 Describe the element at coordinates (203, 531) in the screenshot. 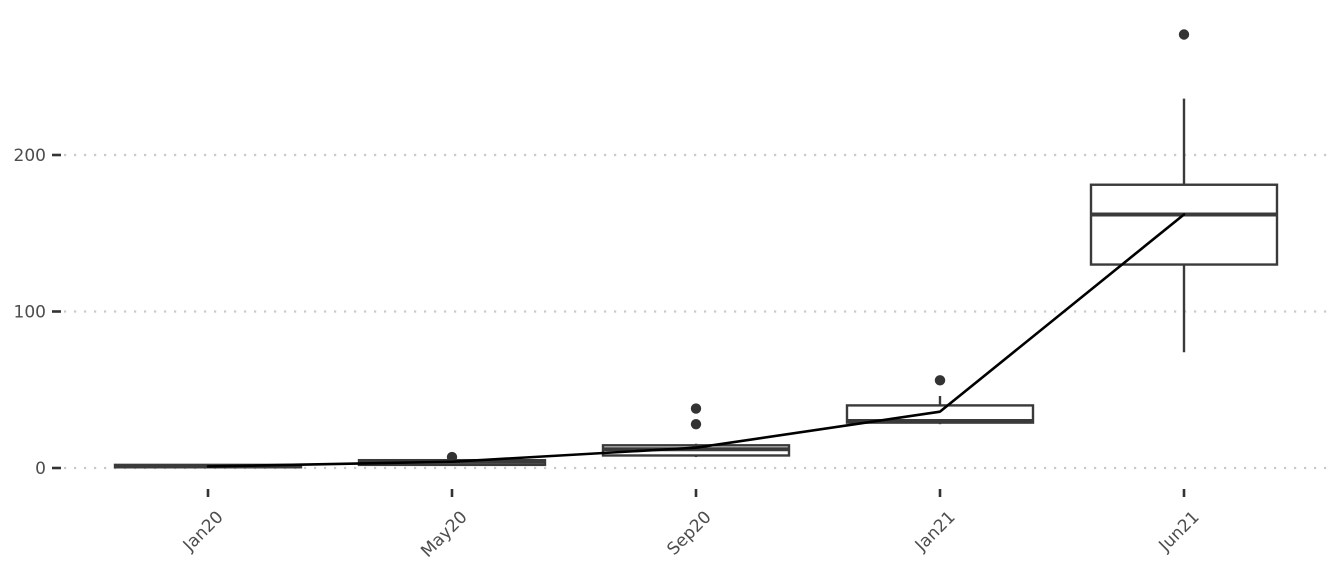

I see `x-tick-label: Jan20` at that location.